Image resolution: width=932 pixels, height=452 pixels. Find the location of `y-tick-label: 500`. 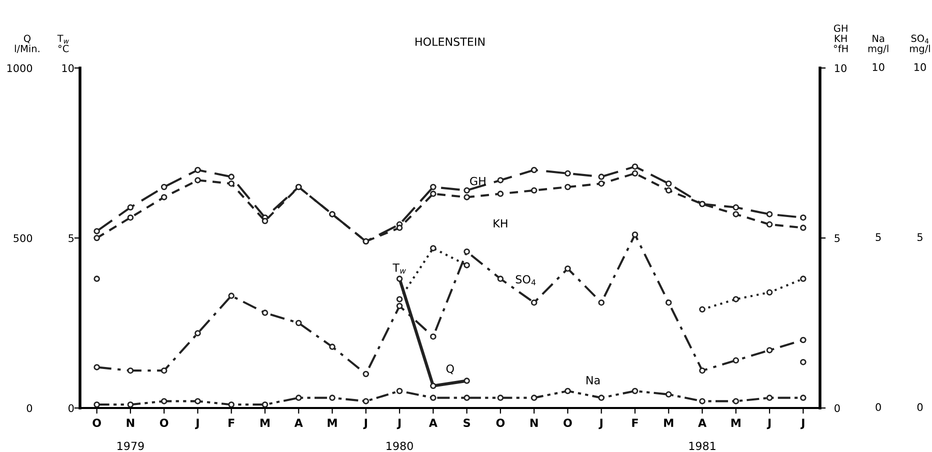

y-tick-label: 500 is located at coordinates (23, 238).